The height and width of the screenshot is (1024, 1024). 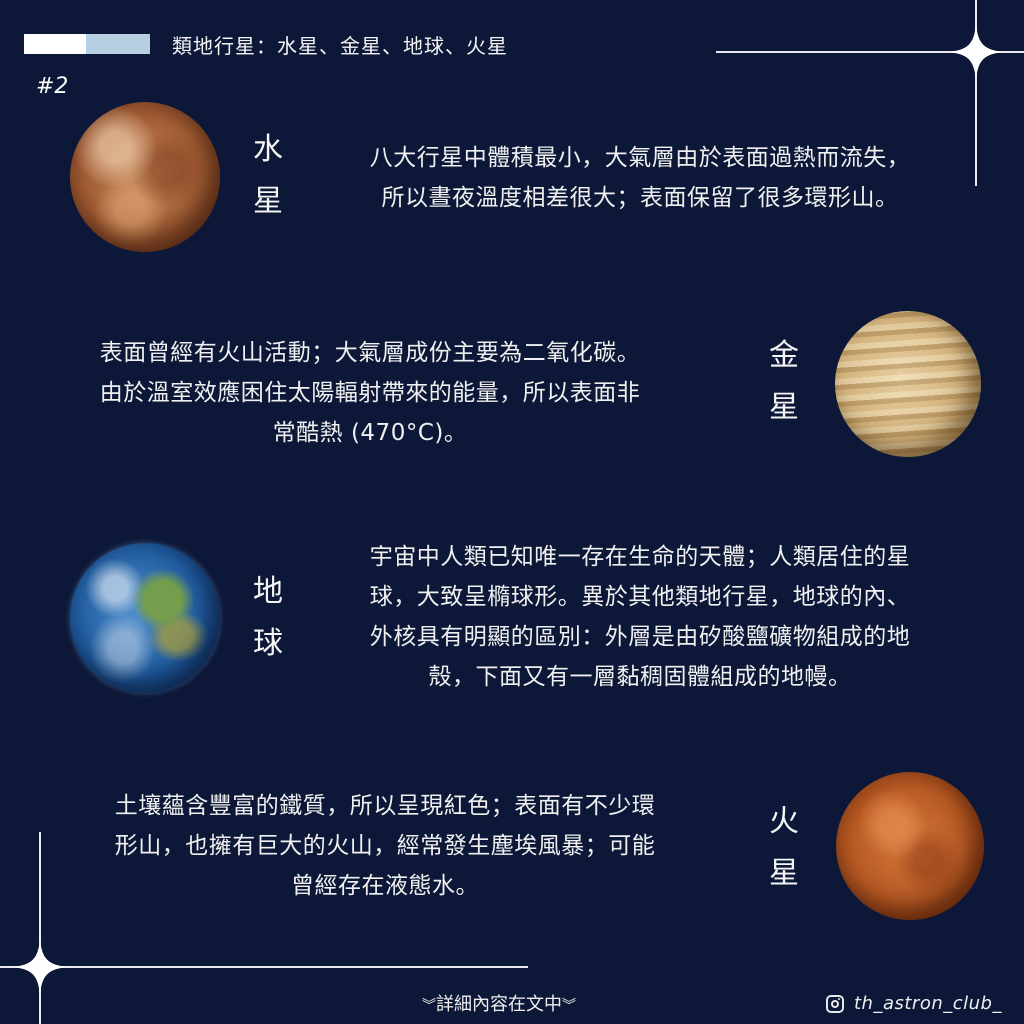 I want to click on earth-description-line: 殼，下面又有一層黏稠固體組成的地幔。, so click(x=640, y=677).